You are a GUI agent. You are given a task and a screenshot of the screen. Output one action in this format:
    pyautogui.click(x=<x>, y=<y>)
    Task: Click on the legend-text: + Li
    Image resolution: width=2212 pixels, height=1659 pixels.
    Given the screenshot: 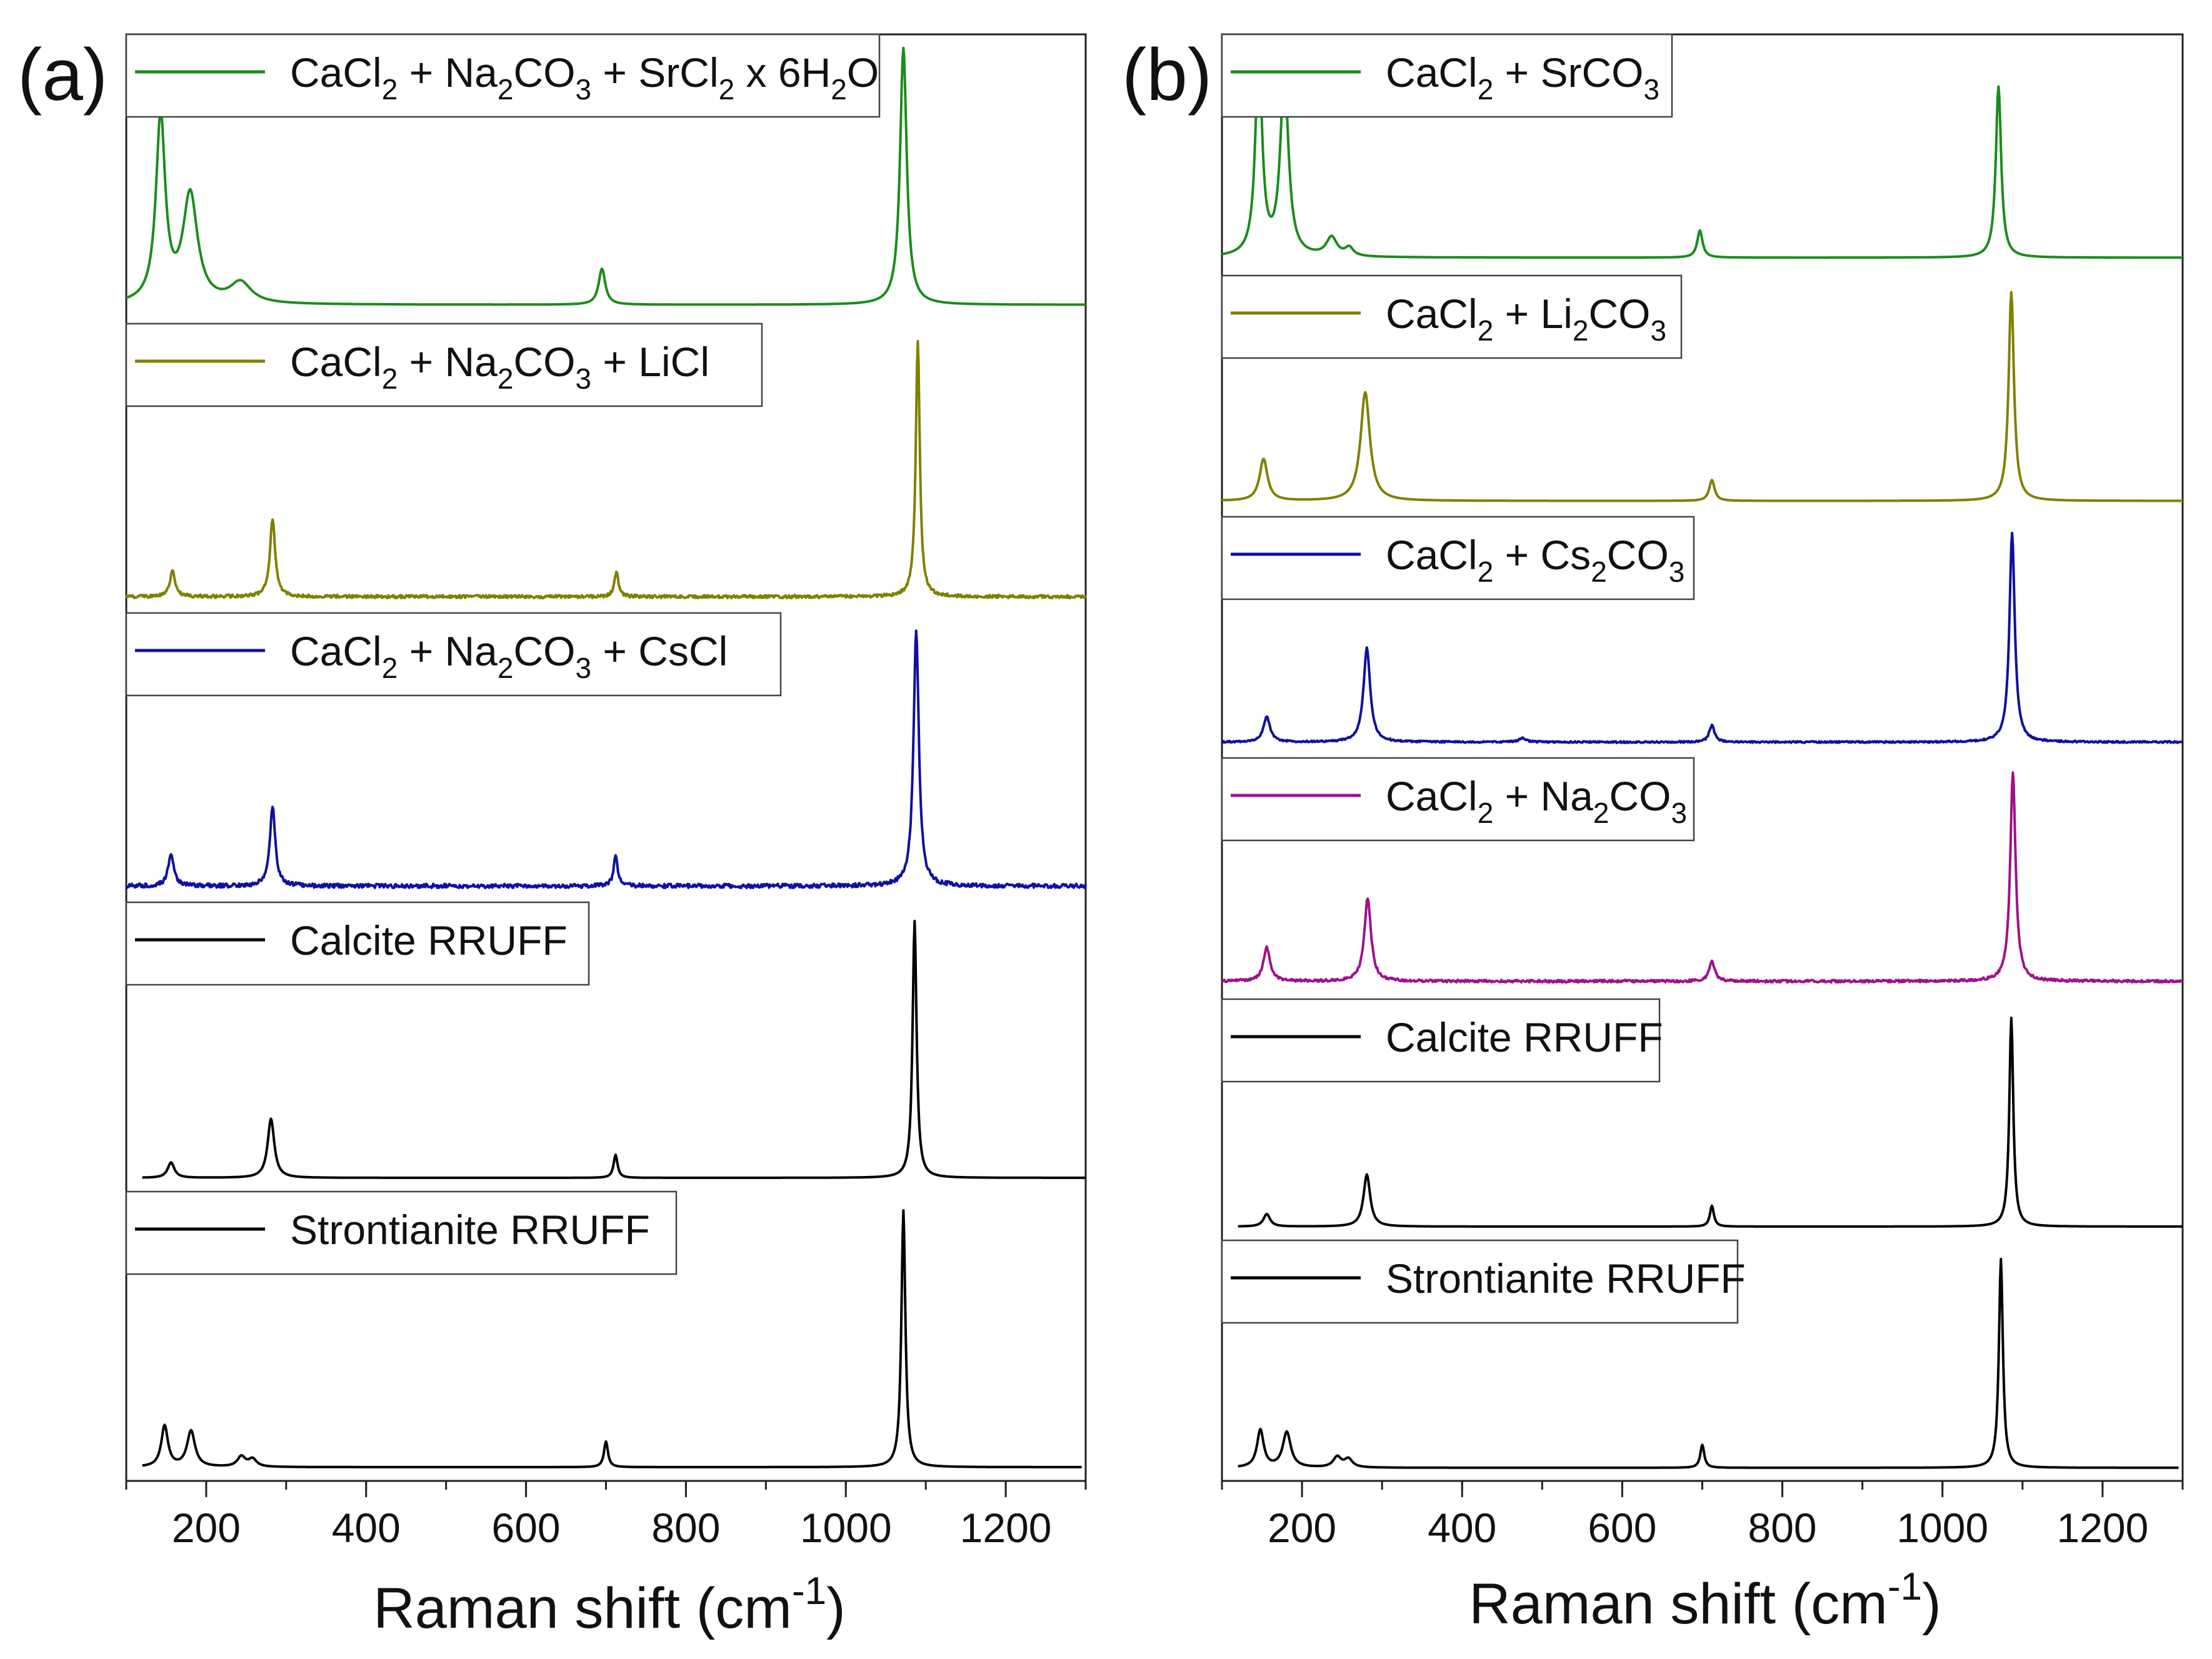 What is the action you would take?
    pyautogui.click(x=1533, y=314)
    